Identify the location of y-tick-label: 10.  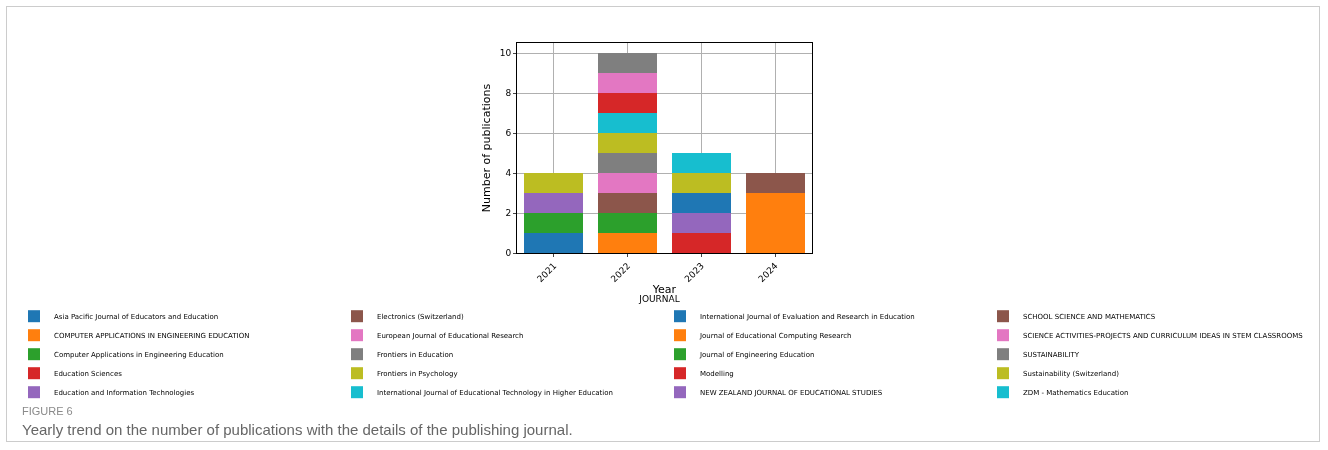
(505, 53).